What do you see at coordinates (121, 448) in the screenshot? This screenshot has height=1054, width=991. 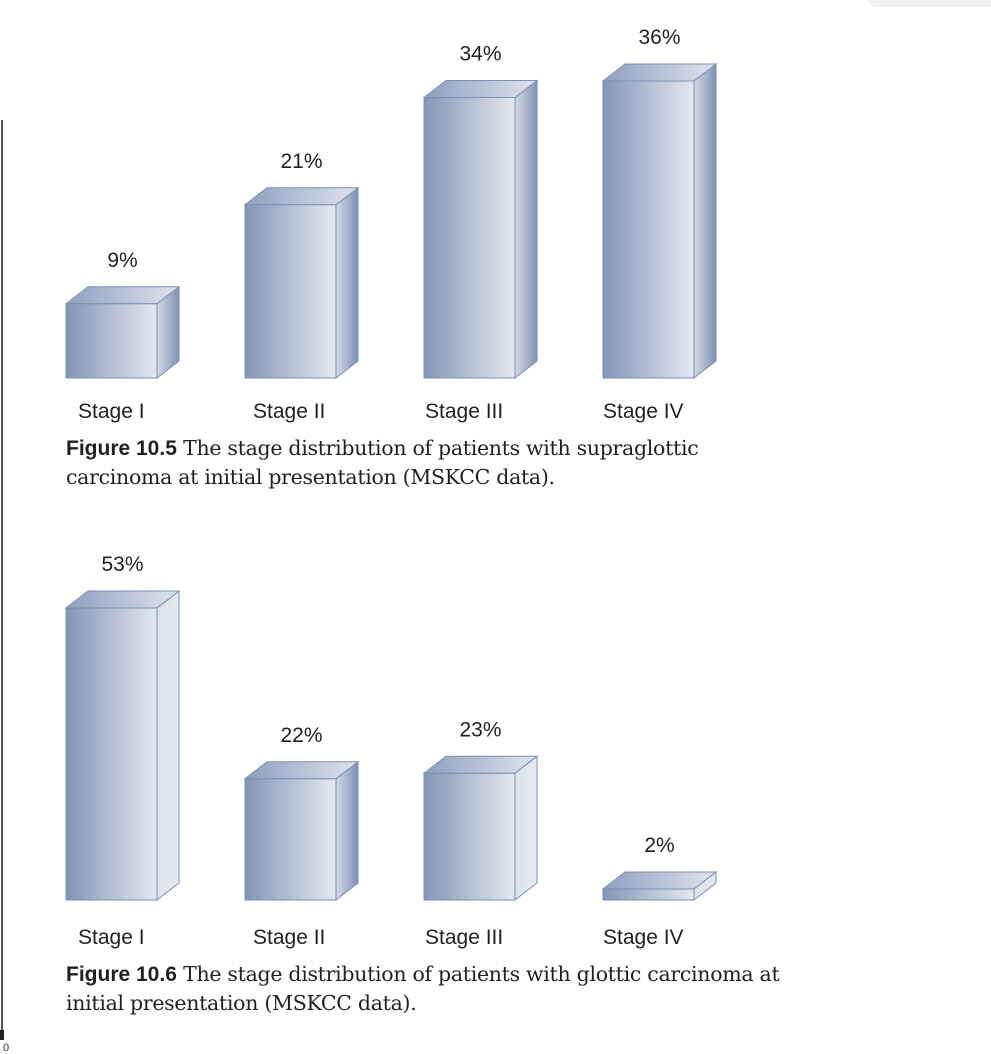 I see `figure-number: Figure 10.5` at bounding box center [121, 448].